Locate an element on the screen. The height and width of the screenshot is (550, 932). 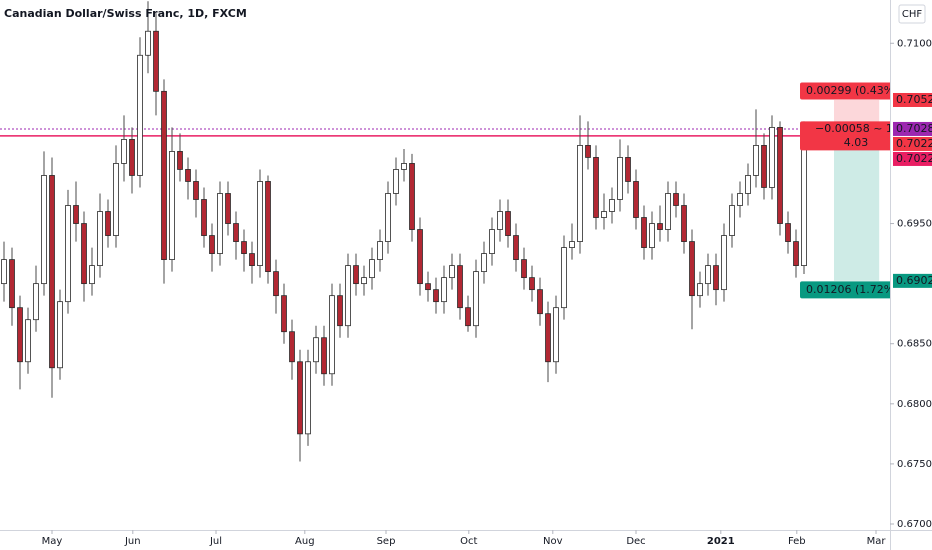
x-tick-label: Jun is located at coordinates (132, 541).